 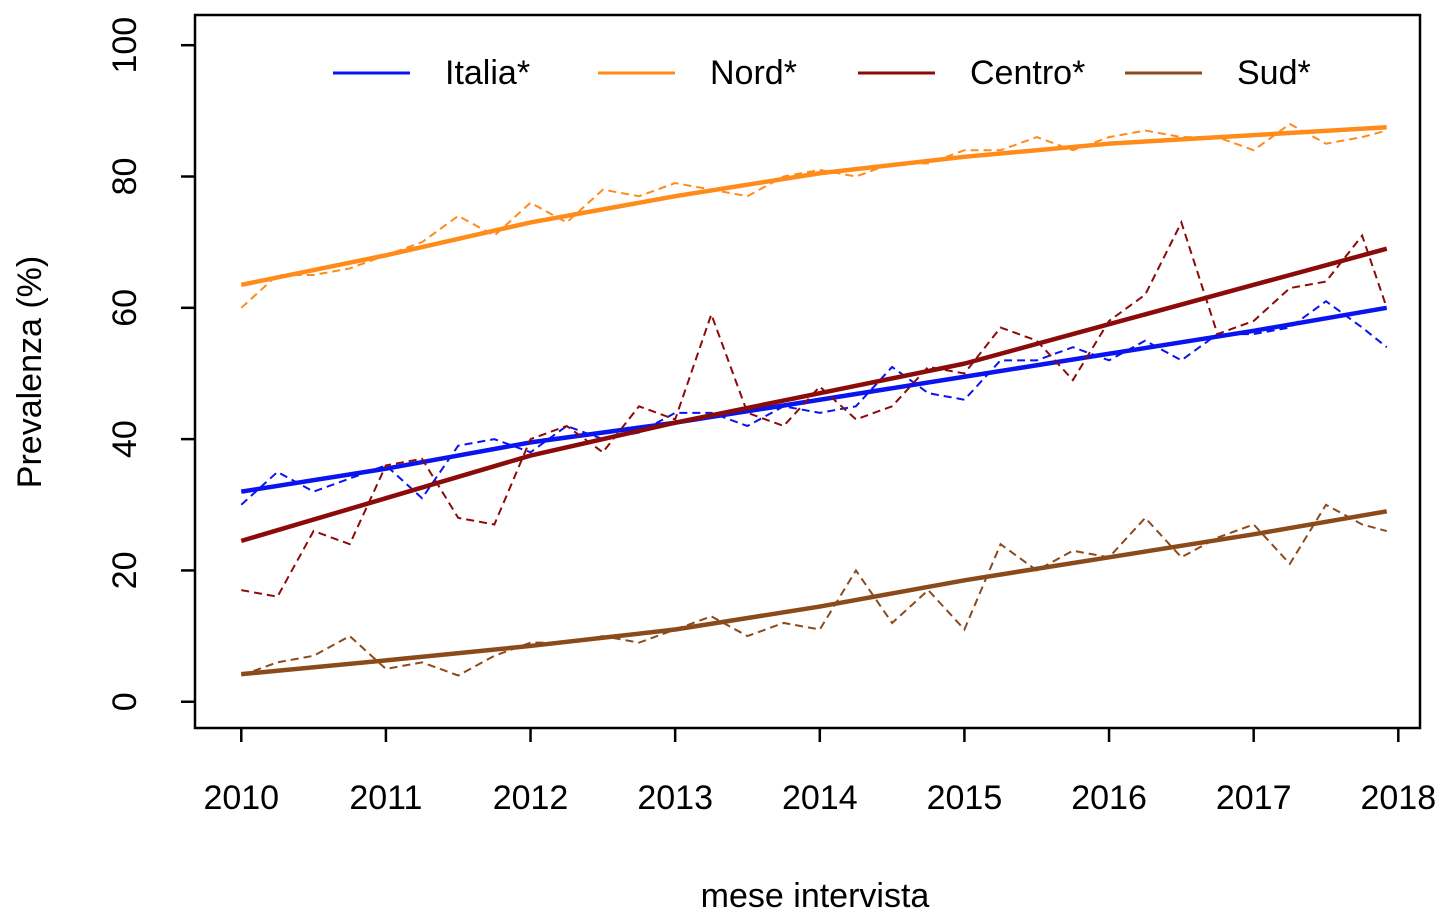 I want to click on y-axis-label: Prevalenza (%), so click(x=30, y=372).